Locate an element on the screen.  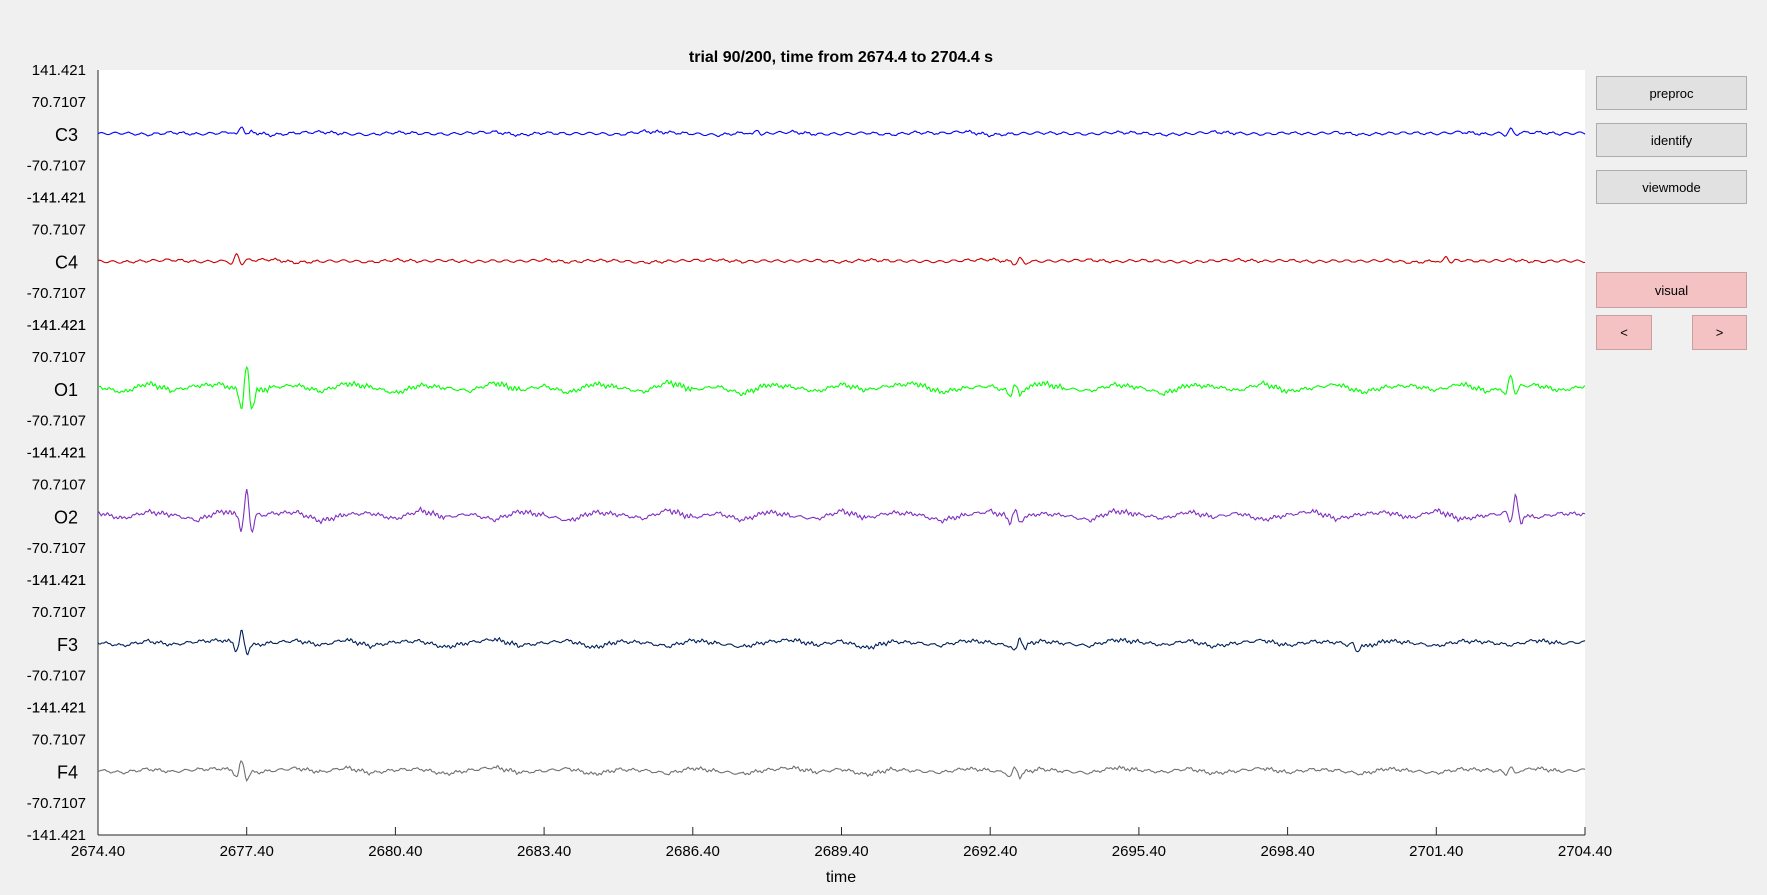
preproc-button: preproc is located at coordinates (1671, 93).